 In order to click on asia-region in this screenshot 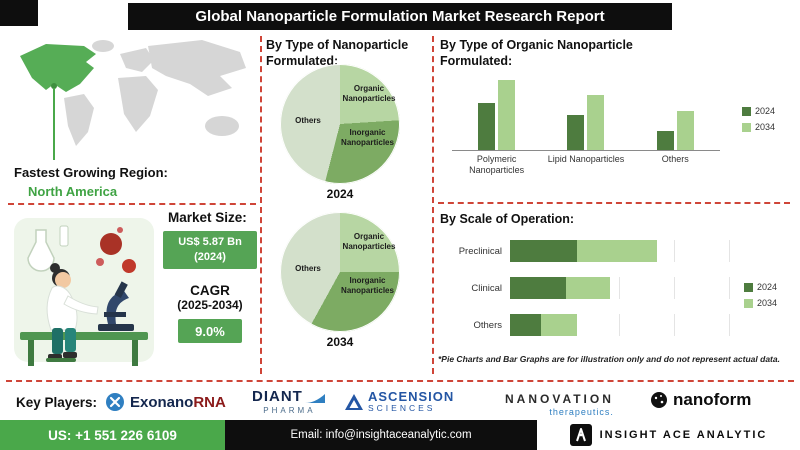, I will do `click(197, 68)`.